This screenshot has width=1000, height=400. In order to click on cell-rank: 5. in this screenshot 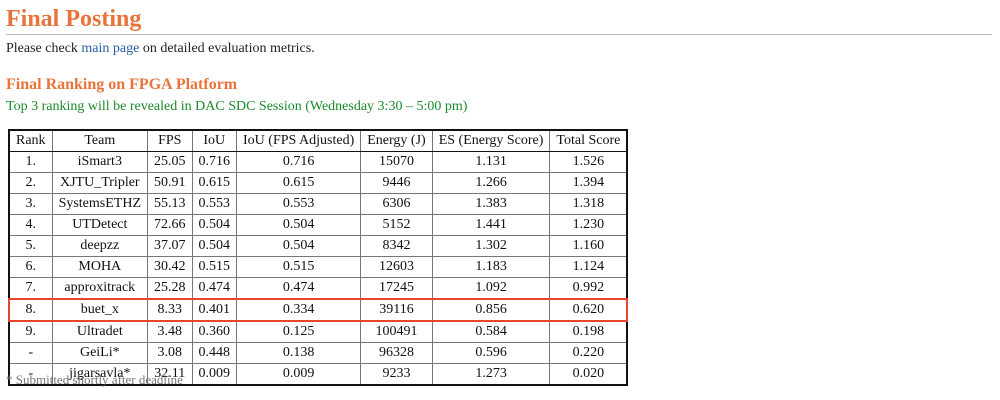, I will do `click(30, 246)`.